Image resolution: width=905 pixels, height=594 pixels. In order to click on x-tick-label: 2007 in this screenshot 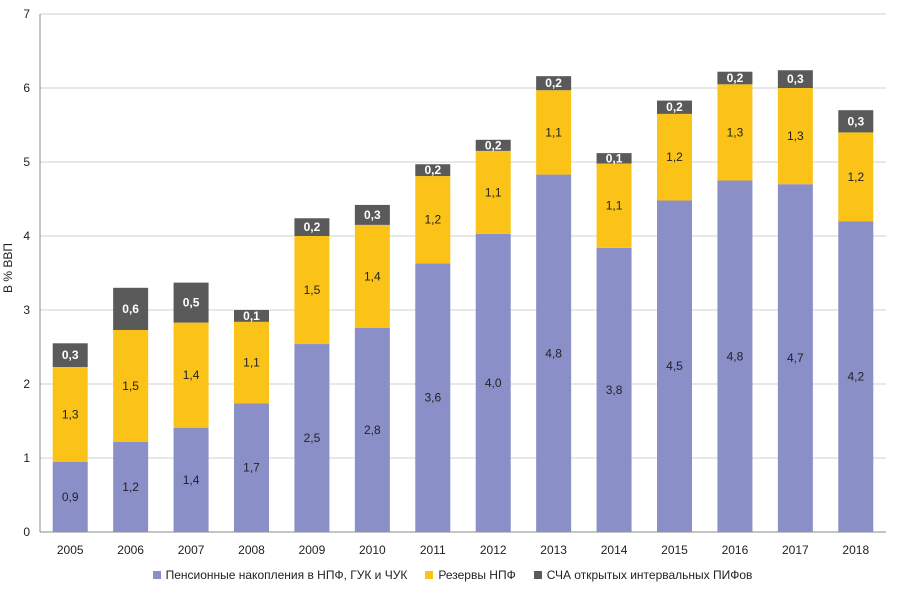, I will do `click(191, 550)`.